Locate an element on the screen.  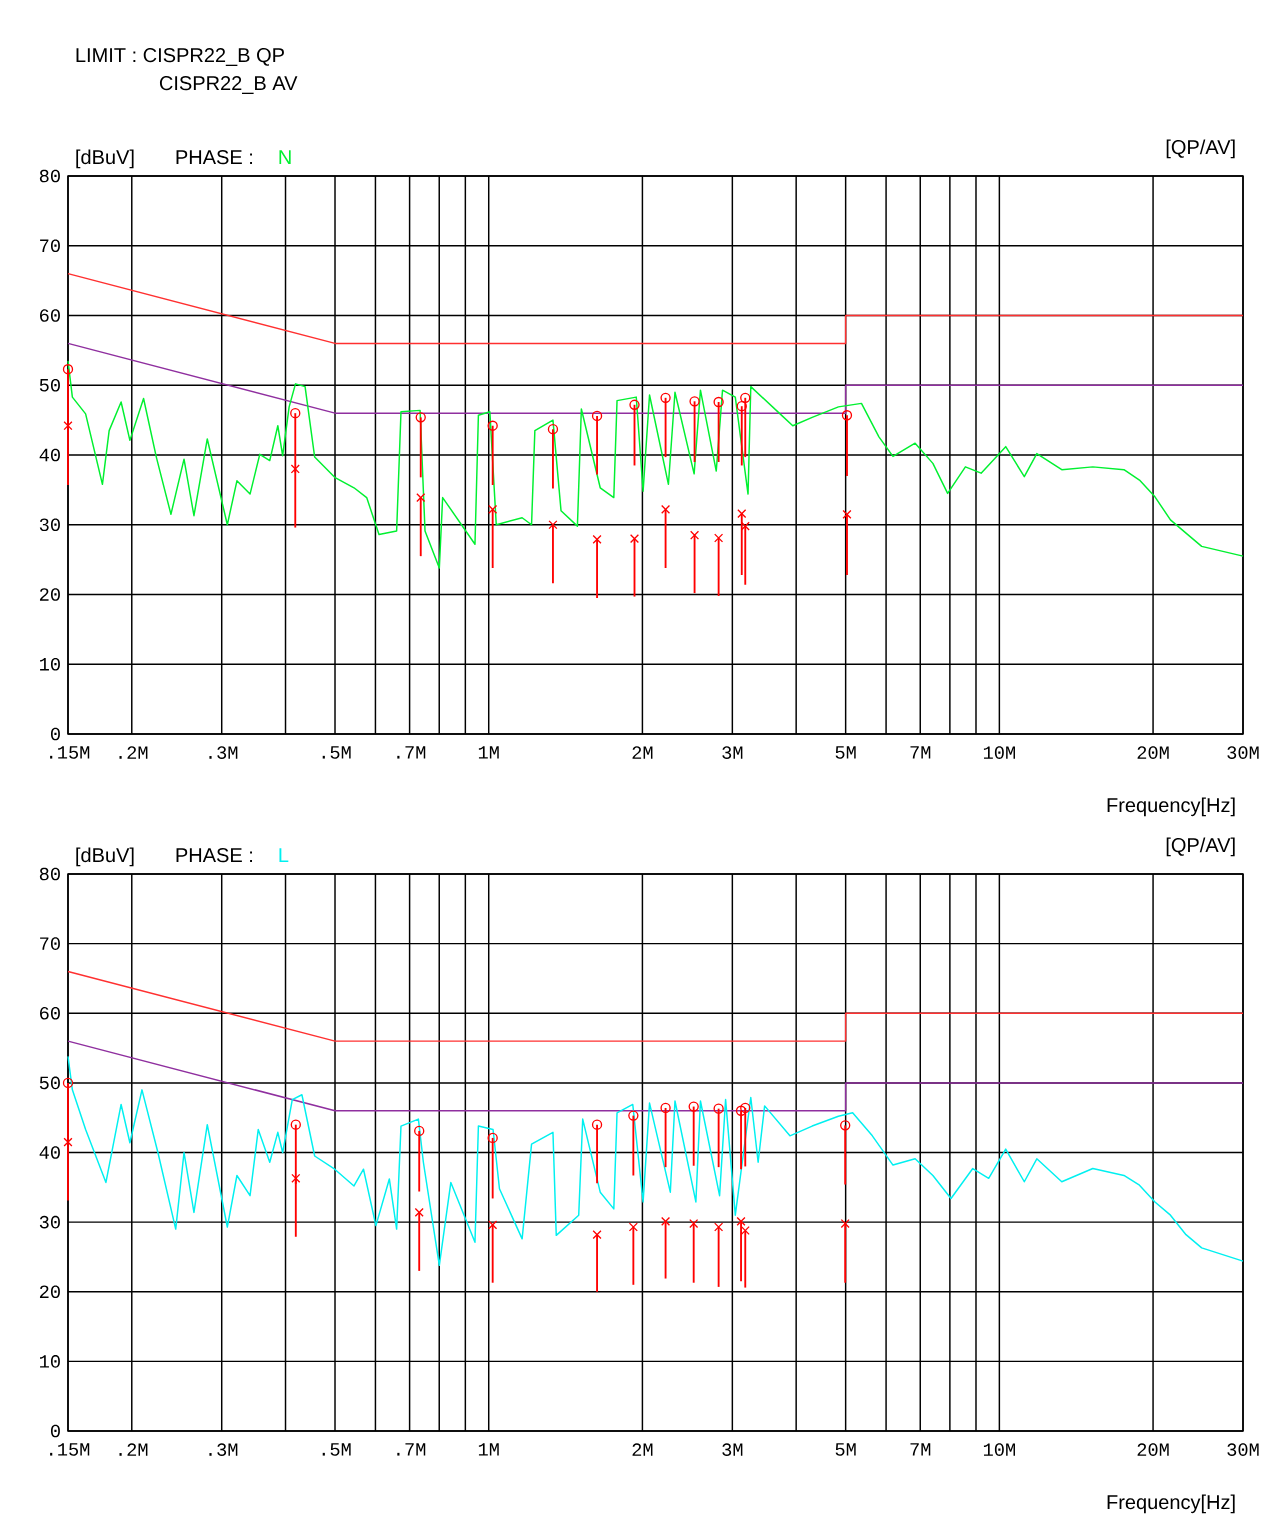
text: LIMIT : CISPR22_B QP is located at coordinates (180, 57).